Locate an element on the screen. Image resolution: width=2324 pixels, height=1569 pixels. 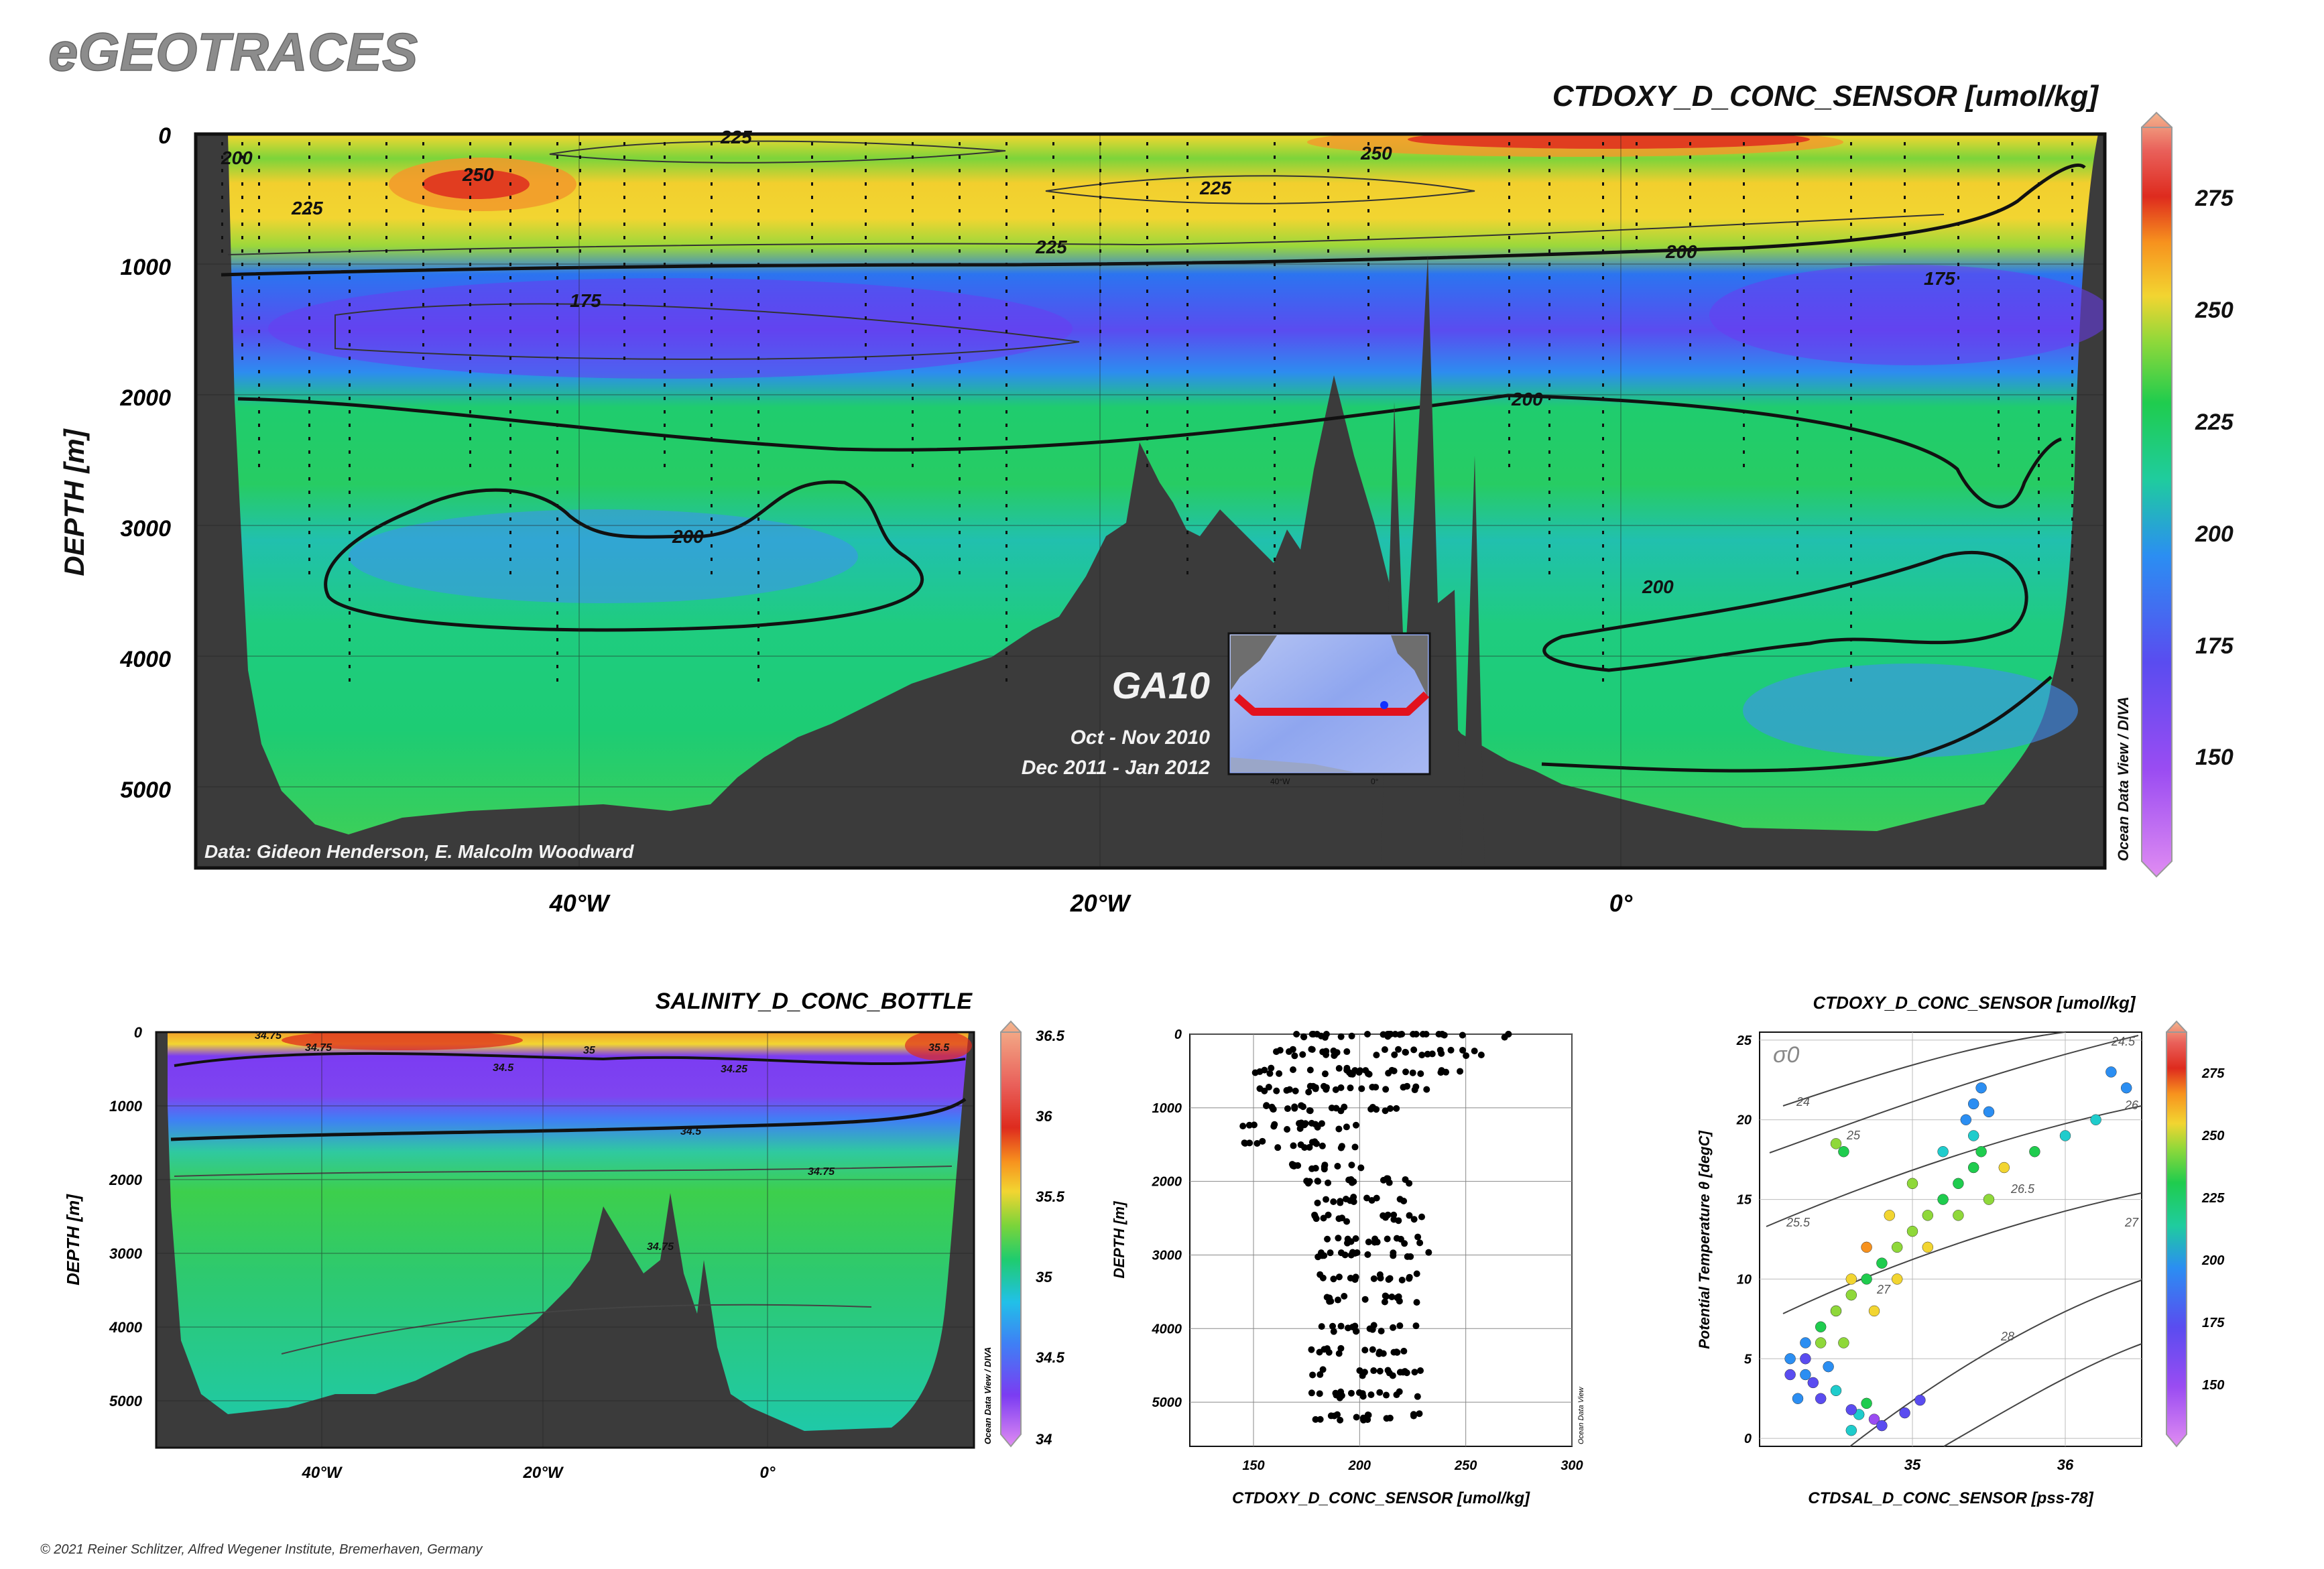
contour-200-upper is located at coordinates (1153, 220).